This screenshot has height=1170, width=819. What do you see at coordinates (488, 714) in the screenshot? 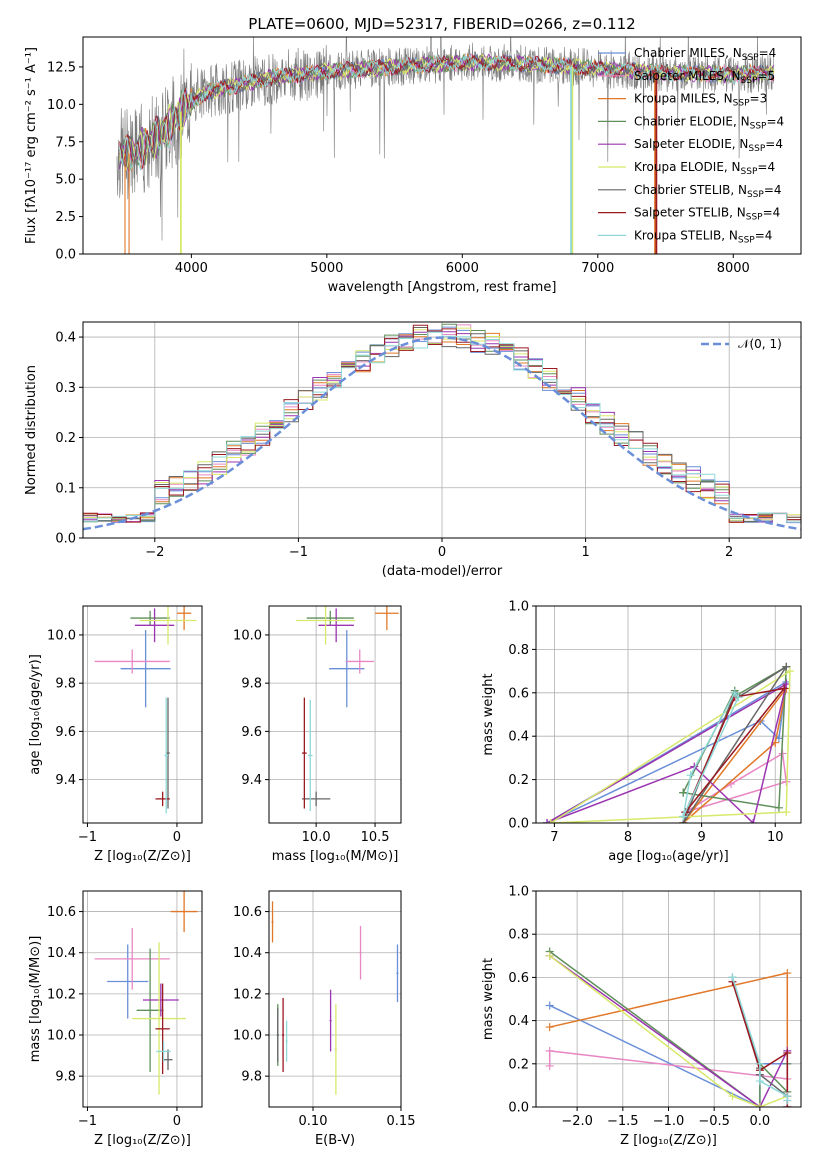
I see `weight_vs_age-ylabel: mass weight` at bounding box center [488, 714].